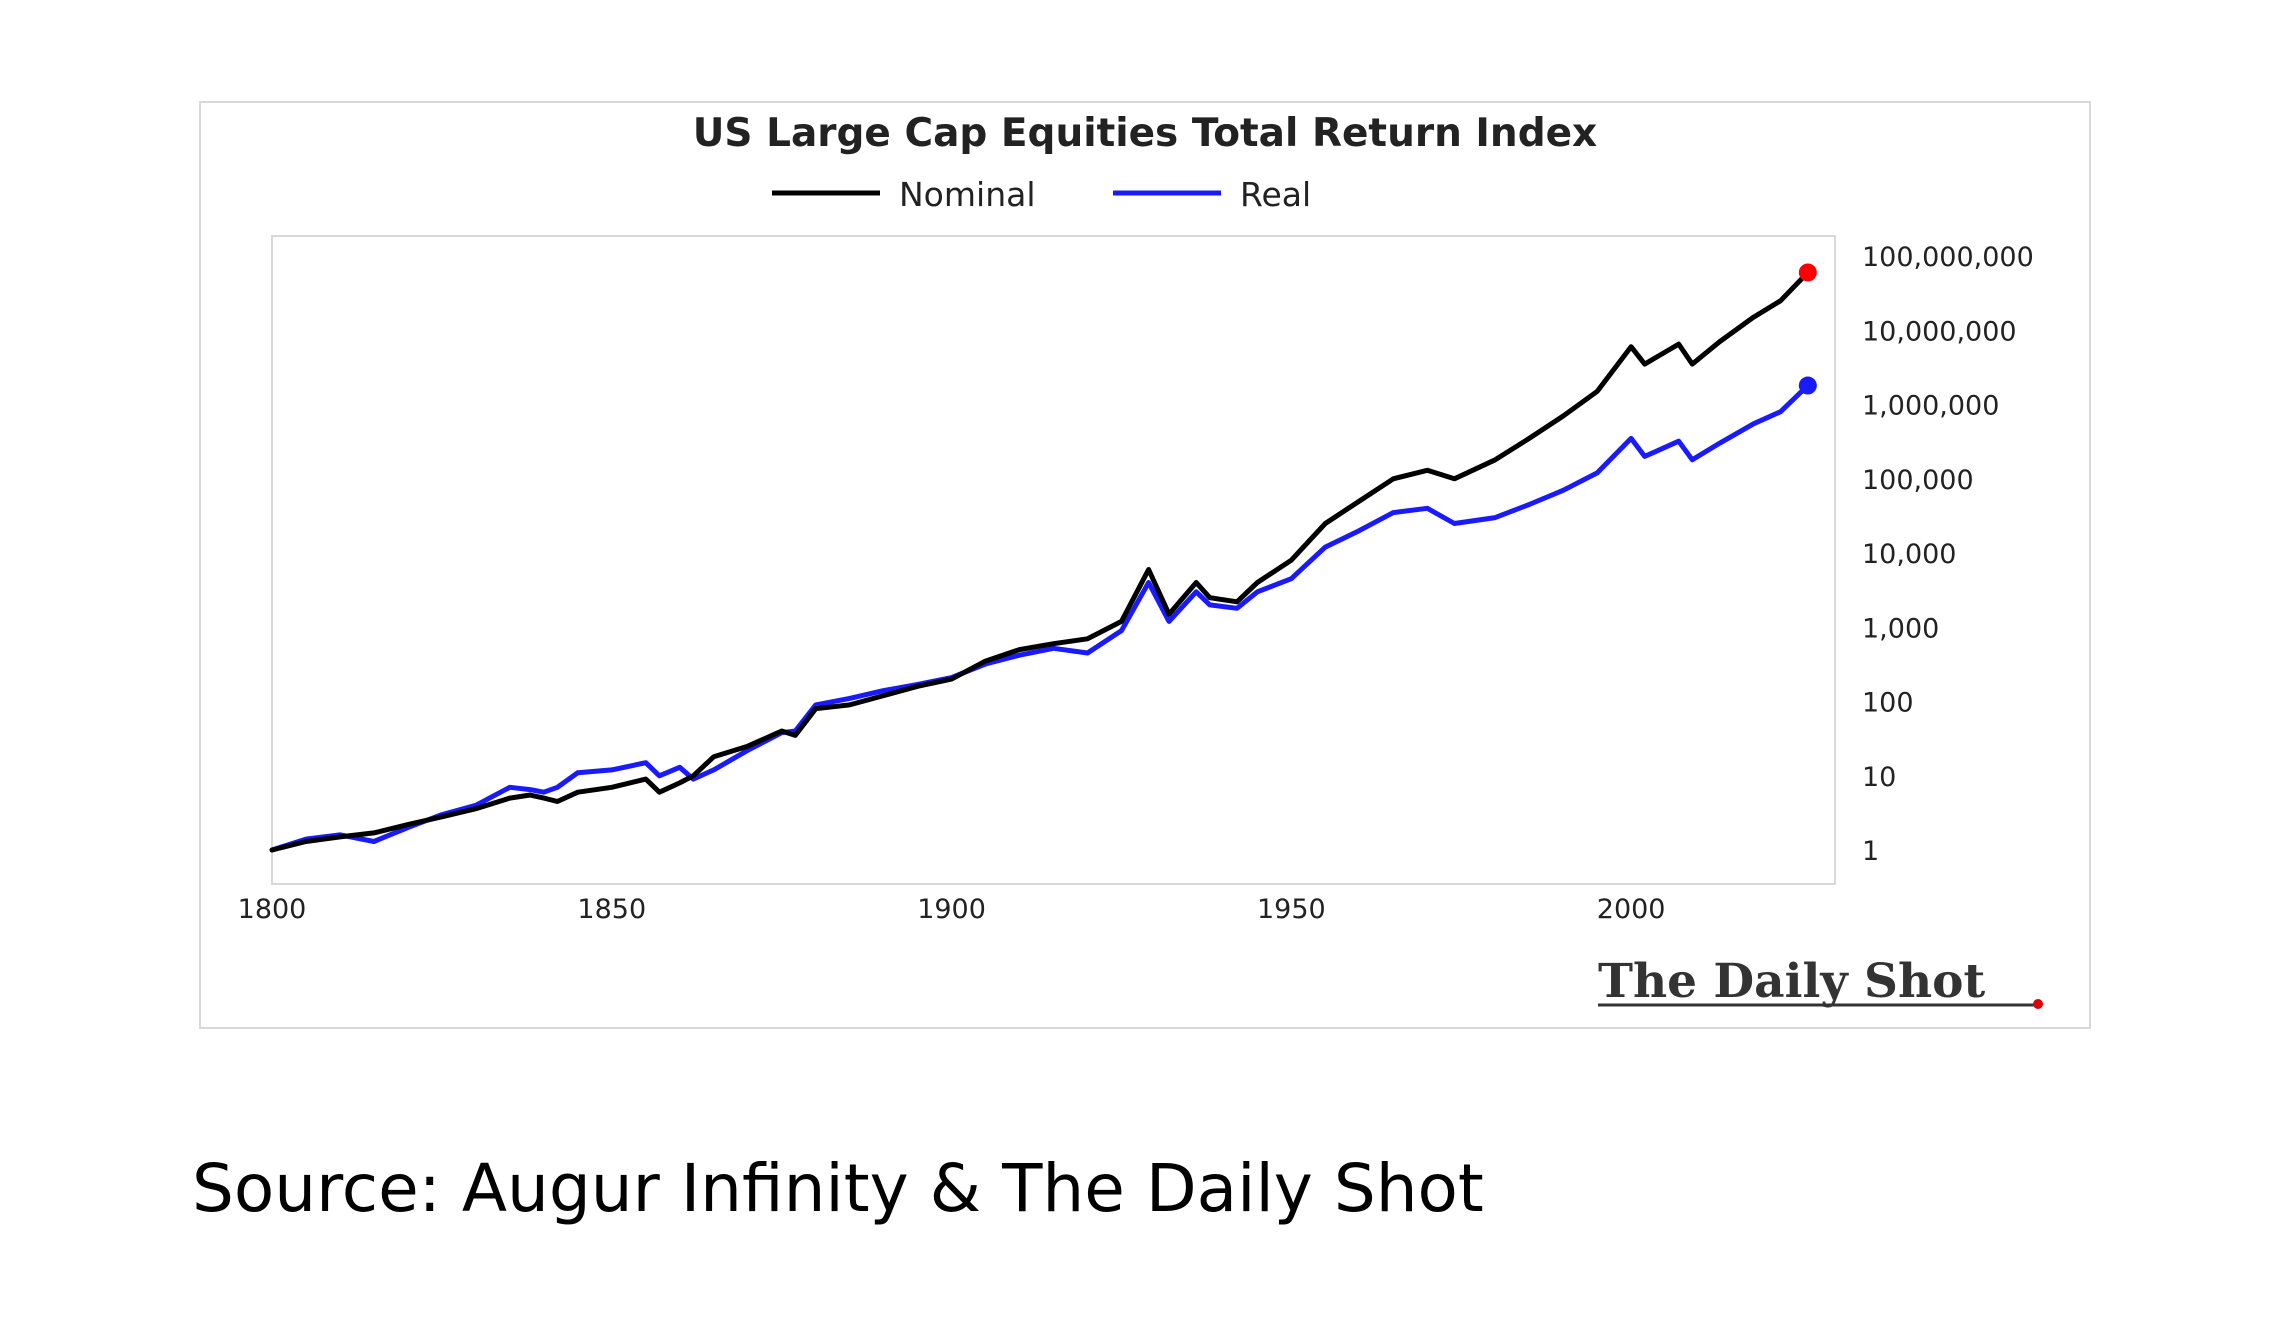 This screenshot has width=2282, height=1325. Describe the element at coordinates (272, 909) in the screenshot. I see `x-tick-label: 1800` at that location.